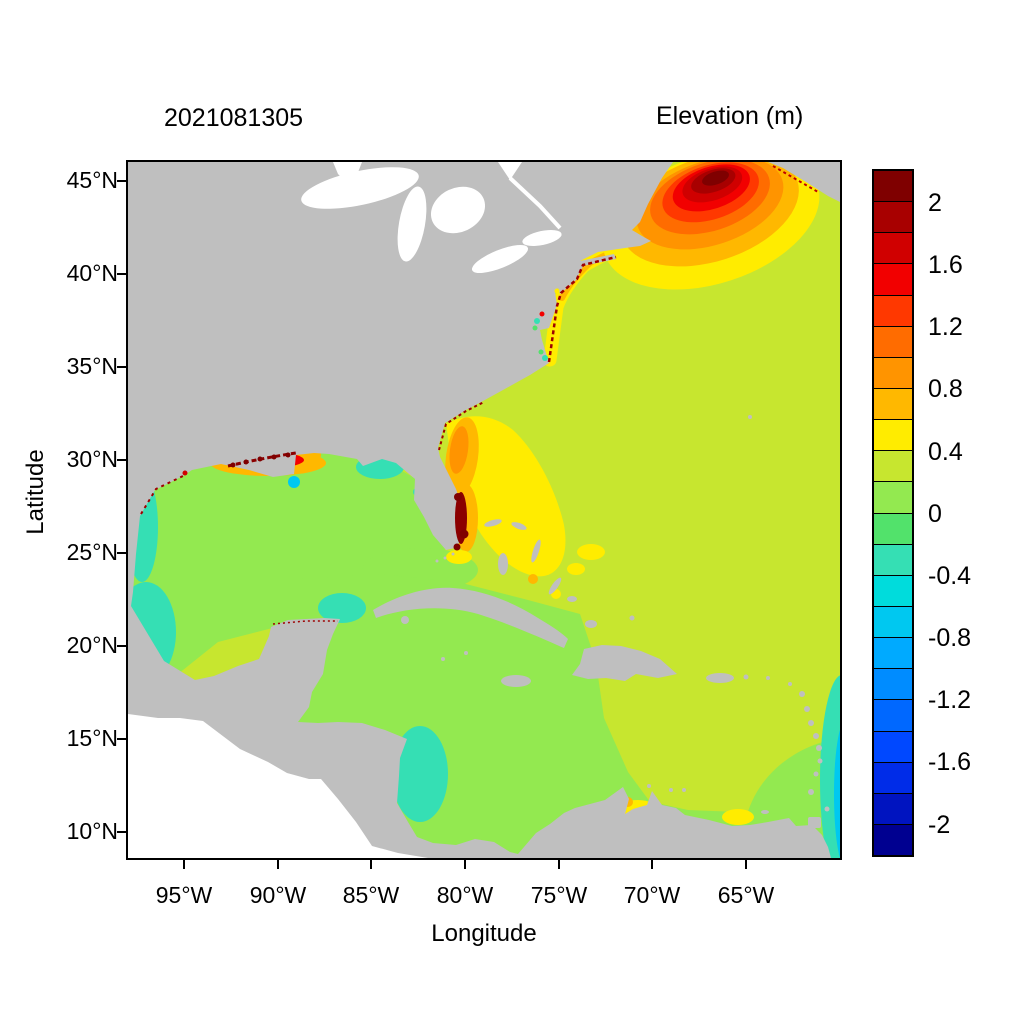  Describe the element at coordinates (236, 464) in the screenshot. I see `louisiana-coast-specks` at that location.